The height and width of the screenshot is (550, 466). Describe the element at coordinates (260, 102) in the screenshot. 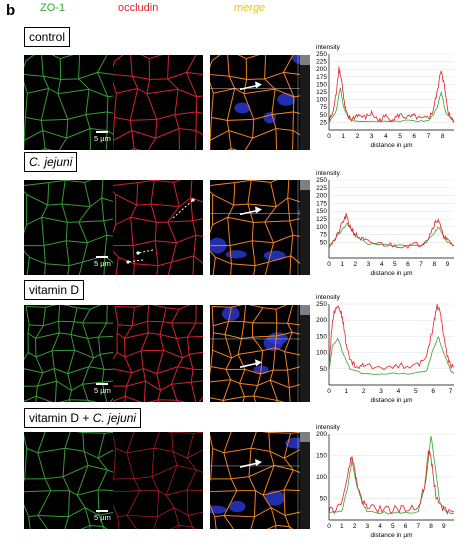

I see `micrograph-merge-control` at that location.